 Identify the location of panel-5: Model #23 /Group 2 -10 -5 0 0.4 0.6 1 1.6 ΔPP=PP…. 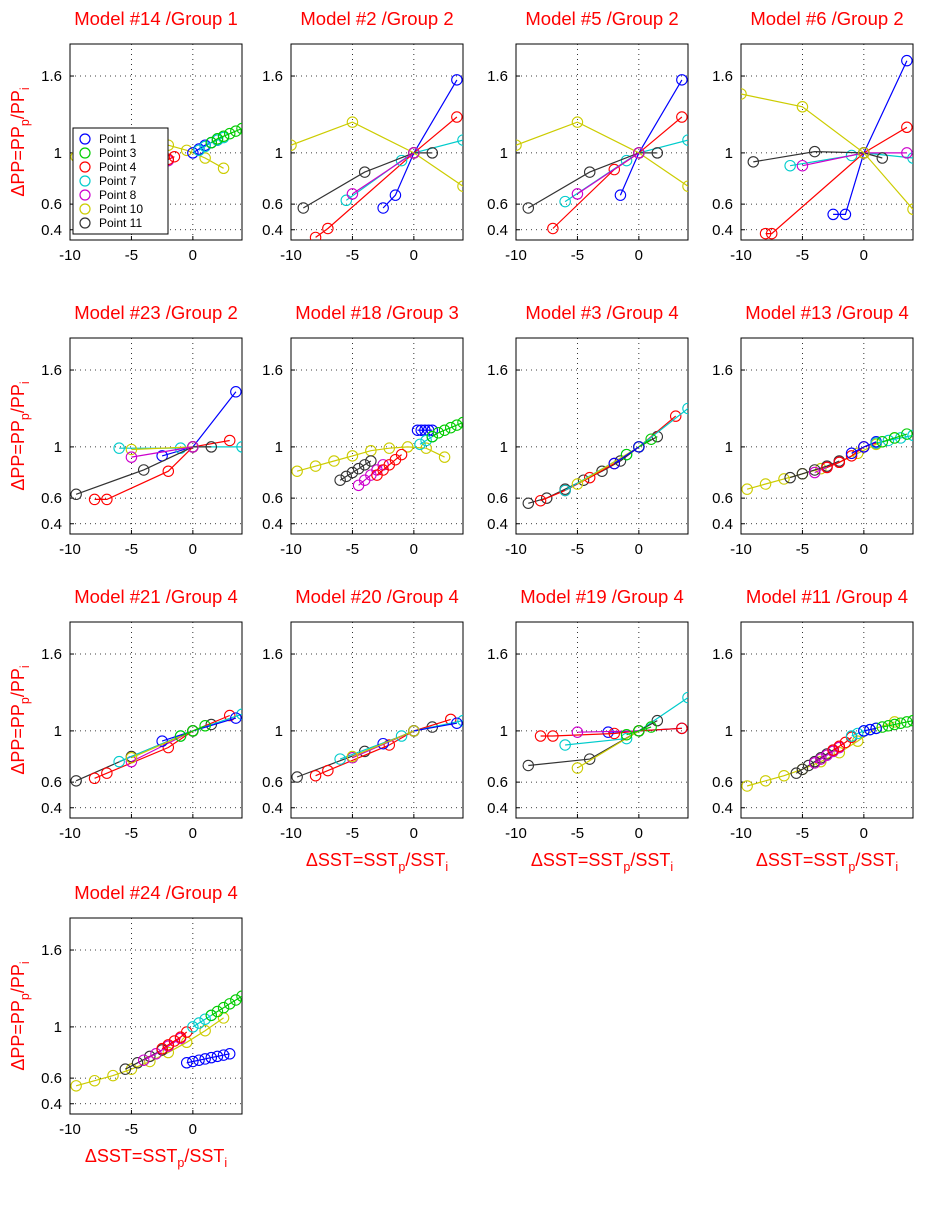
(125, 430).